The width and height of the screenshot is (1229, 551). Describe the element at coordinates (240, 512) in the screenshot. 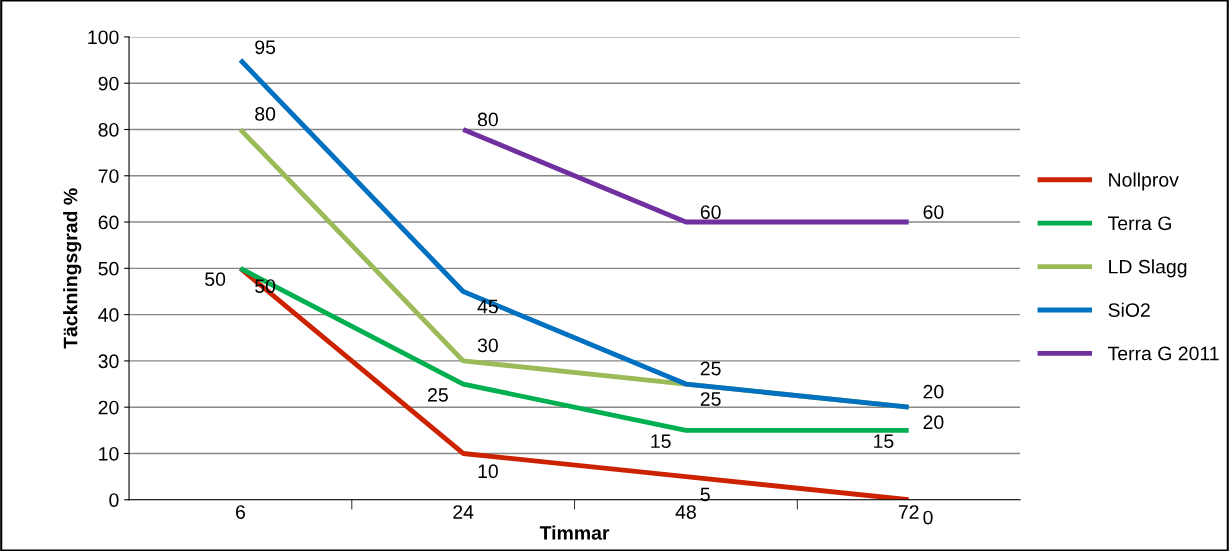

I see `x-tick-label: 6` at that location.